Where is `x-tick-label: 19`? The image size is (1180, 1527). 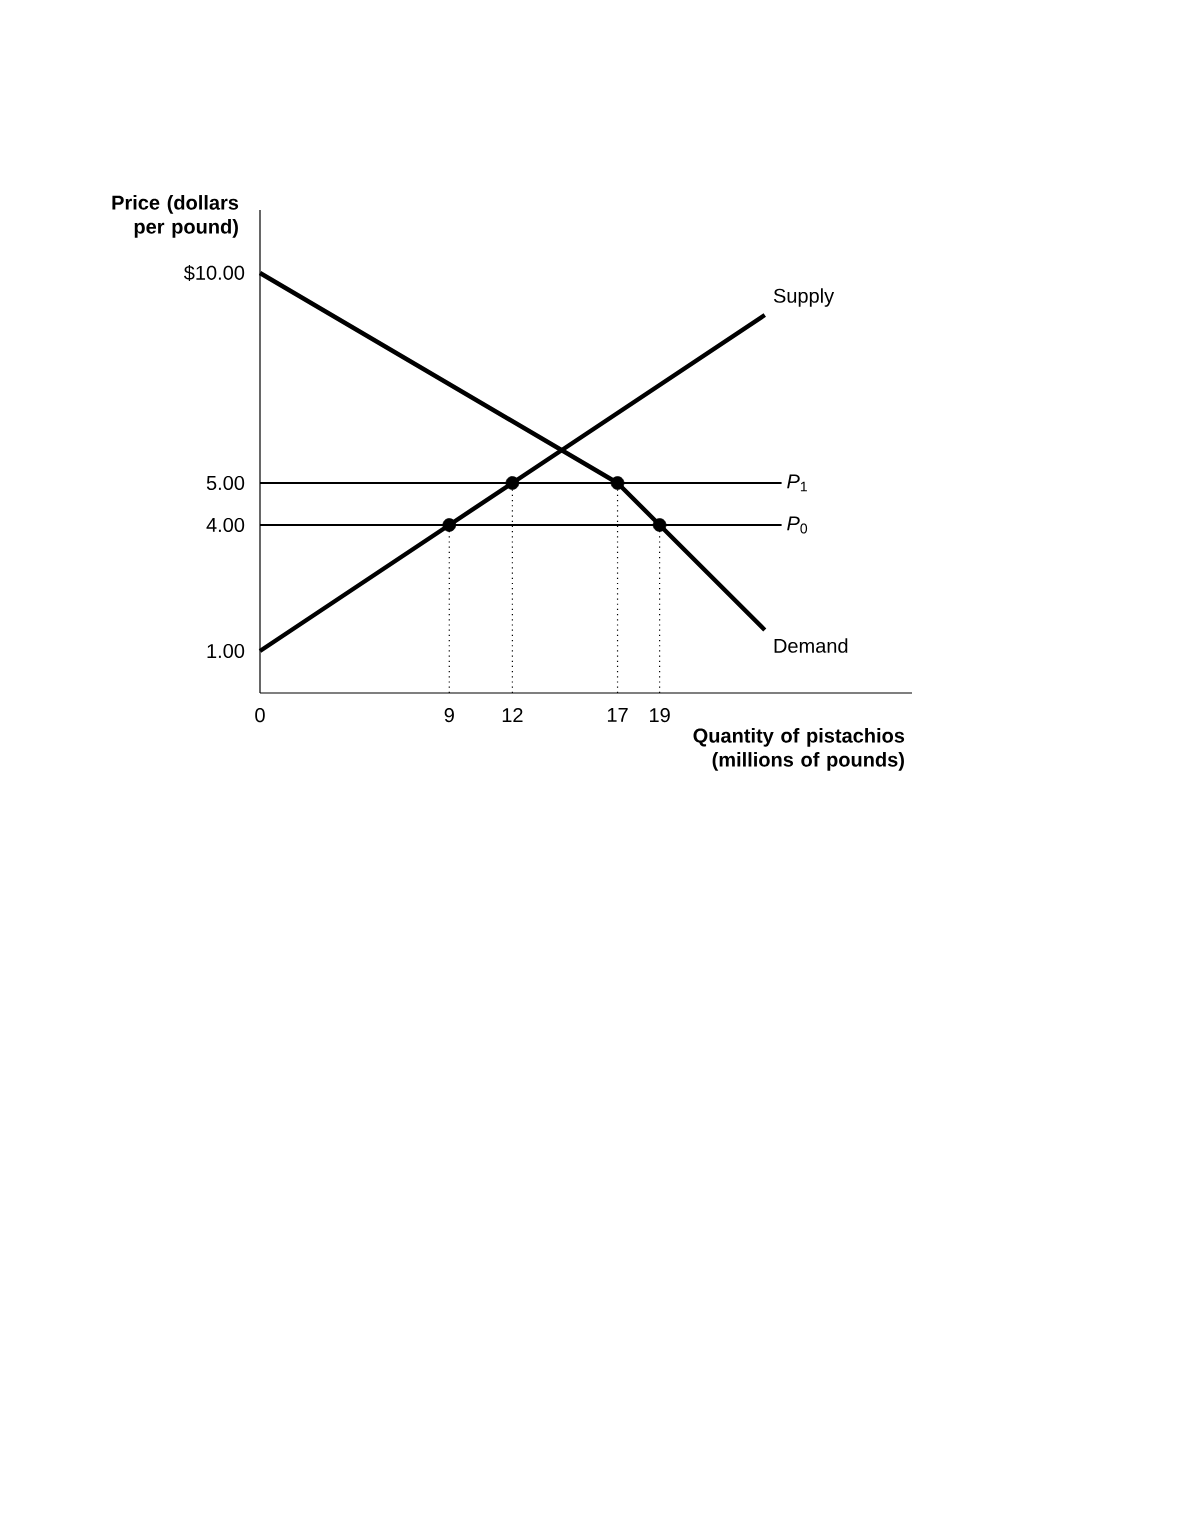
x-tick-label: 19 is located at coordinates (660, 715).